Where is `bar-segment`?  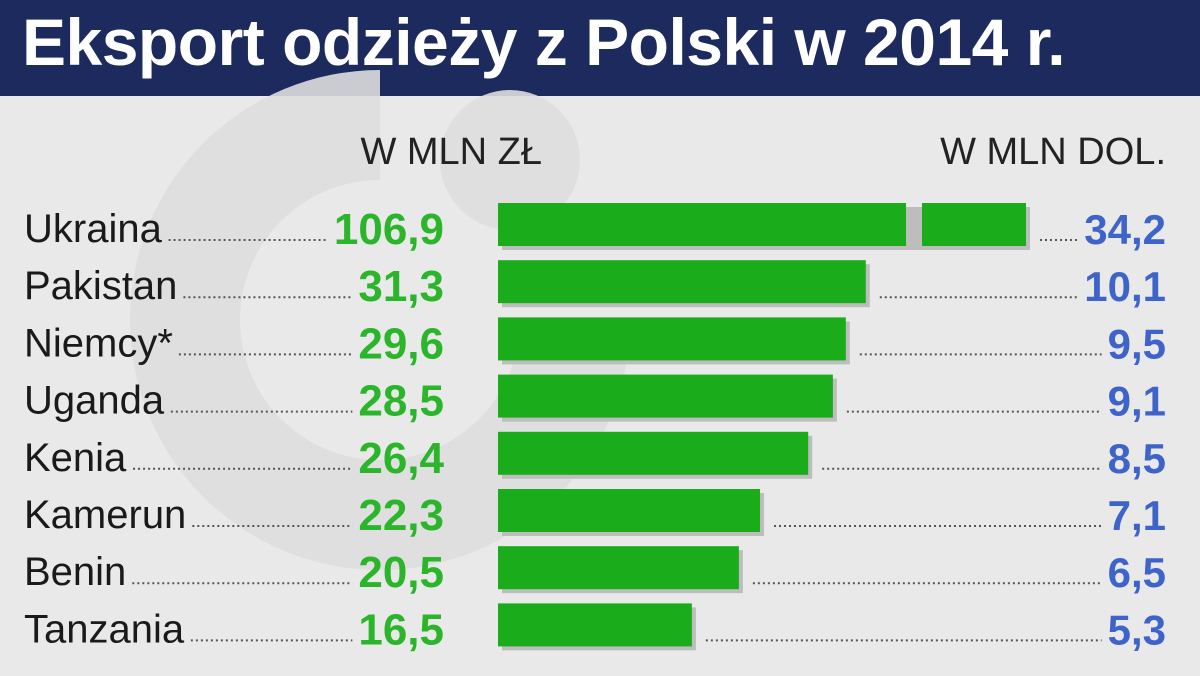 bar-segment is located at coordinates (974, 224).